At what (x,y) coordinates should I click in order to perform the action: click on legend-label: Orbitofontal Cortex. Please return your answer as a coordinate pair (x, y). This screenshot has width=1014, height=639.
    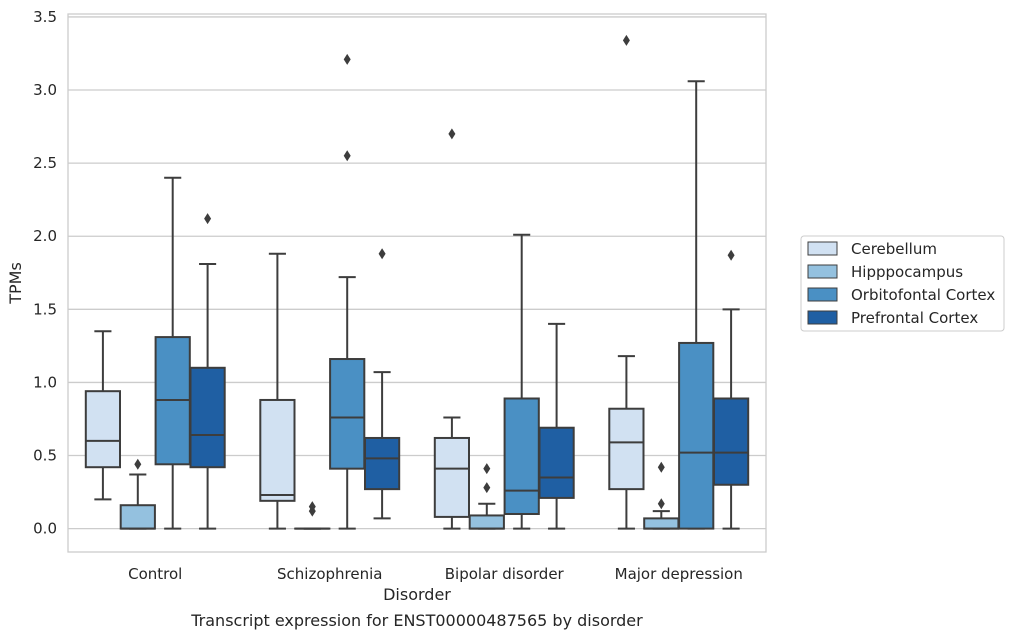
    Looking at the image, I should click on (923, 295).